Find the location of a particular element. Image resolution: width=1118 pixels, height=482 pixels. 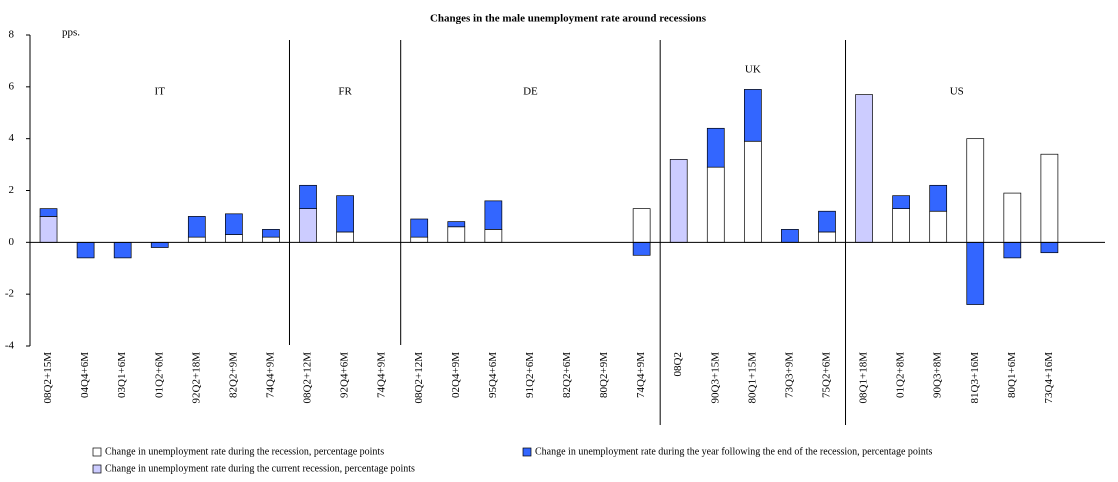

x-tick-label: 91Q2+6M is located at coordinates (530, 375).